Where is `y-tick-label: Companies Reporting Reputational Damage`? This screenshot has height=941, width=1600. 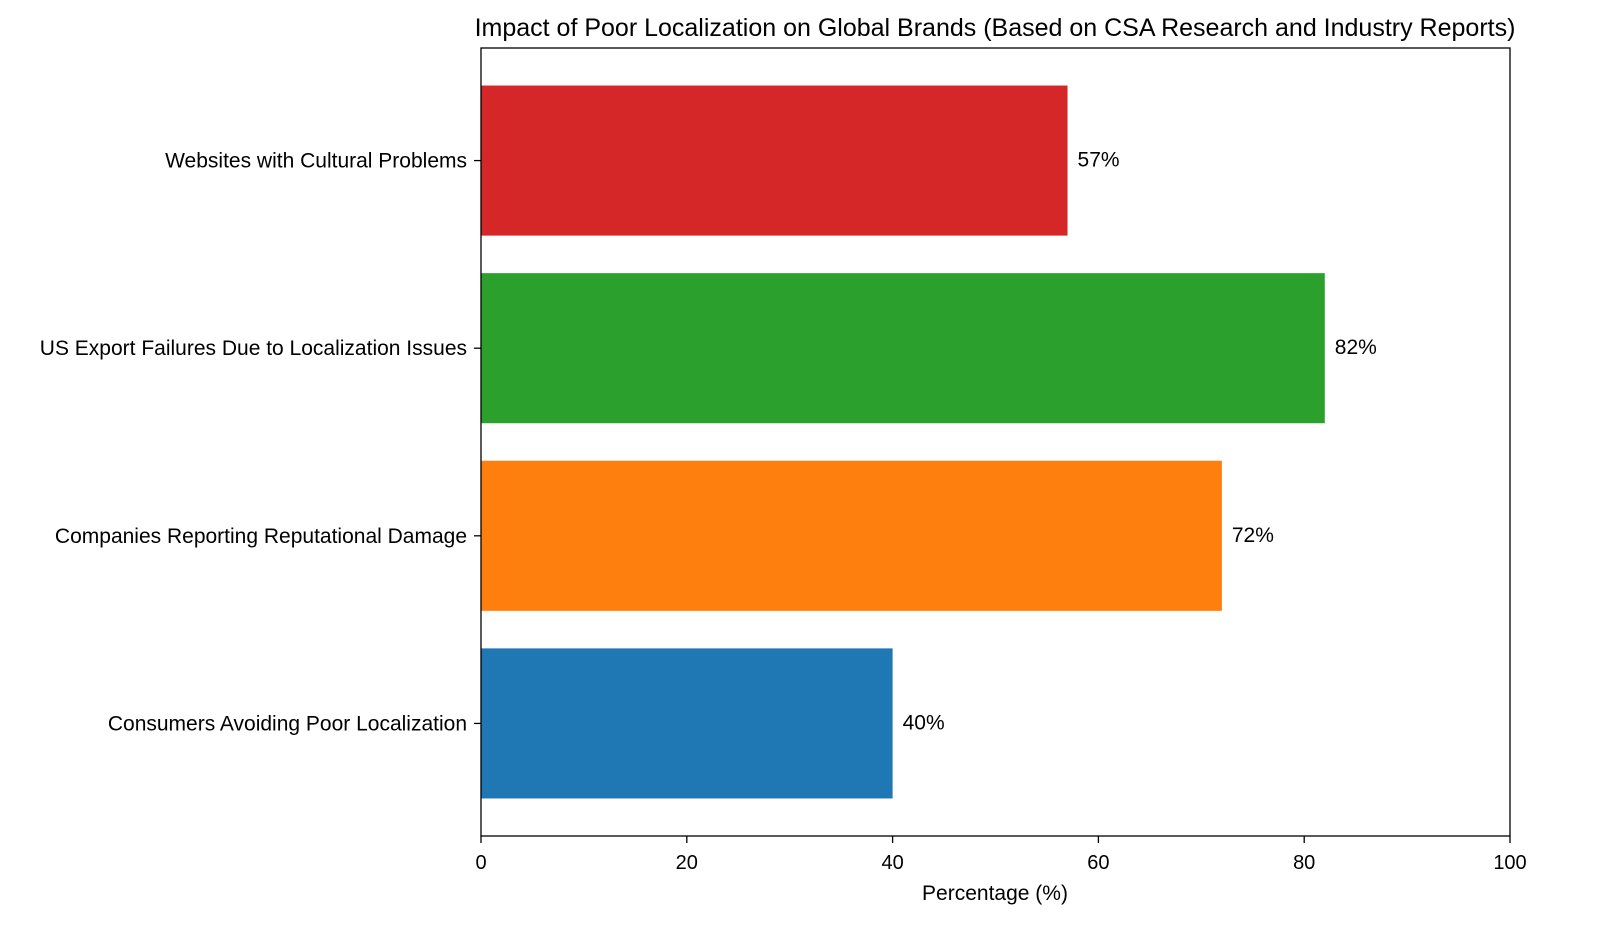 y-tick-label: Companies Reporting Reputational Damage is located at coordinates (261, 536).